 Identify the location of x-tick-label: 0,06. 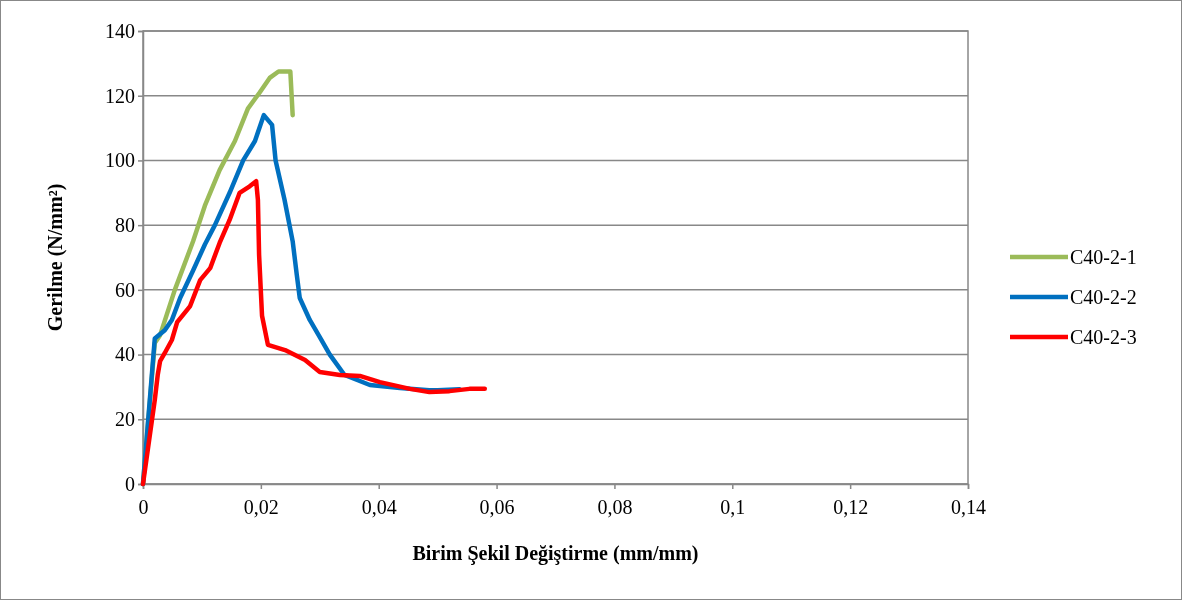
(497, 507).